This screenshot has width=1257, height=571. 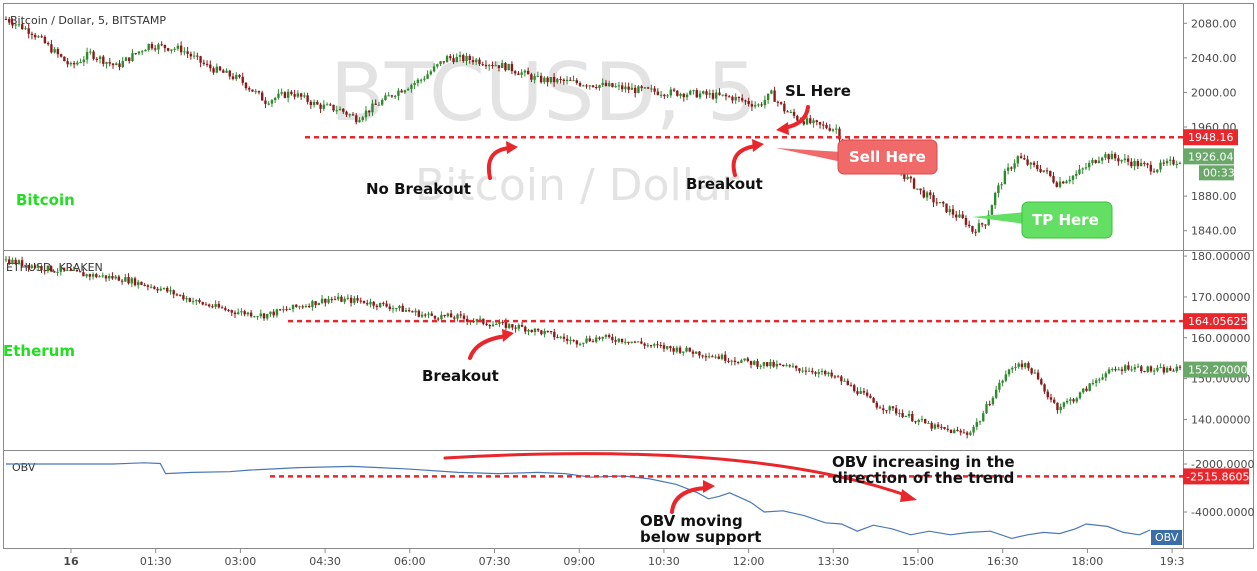 I want to click on btc-last-tag-label: 1926.04, so click(x=1211, y=156).